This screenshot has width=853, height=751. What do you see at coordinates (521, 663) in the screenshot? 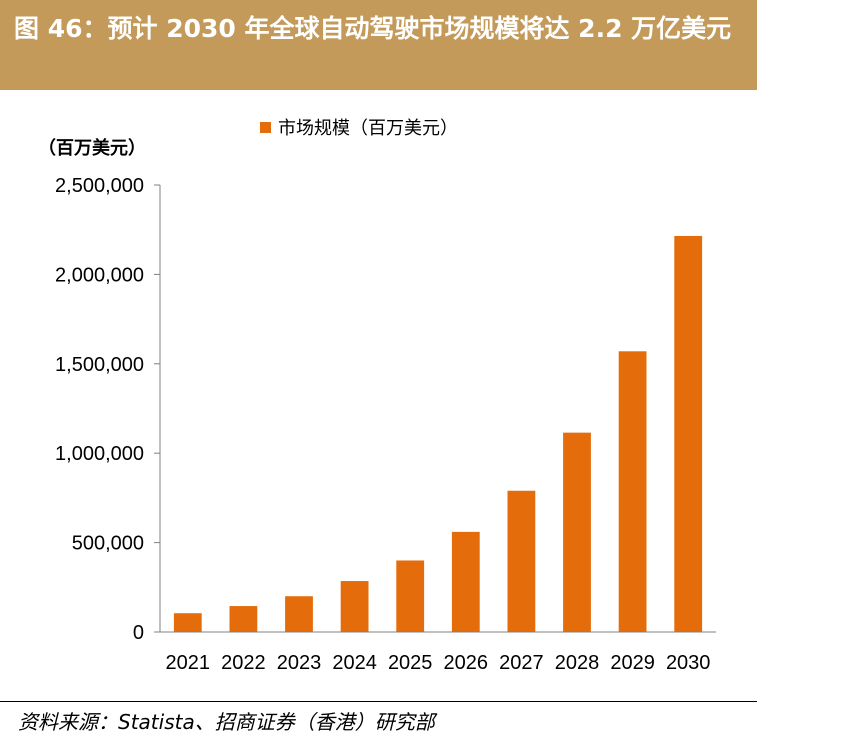
I see `x-tick-label: 2027` at bounding box center [521, 663].